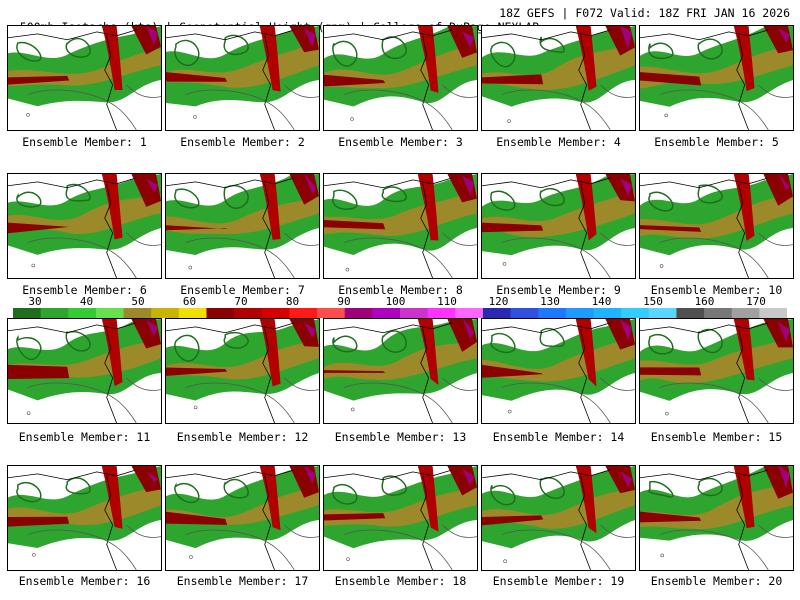 Image resolution: width=800 pixels, height=600 pixels. I want to click on colorbar-tick-label: 50, so click(138, 301).